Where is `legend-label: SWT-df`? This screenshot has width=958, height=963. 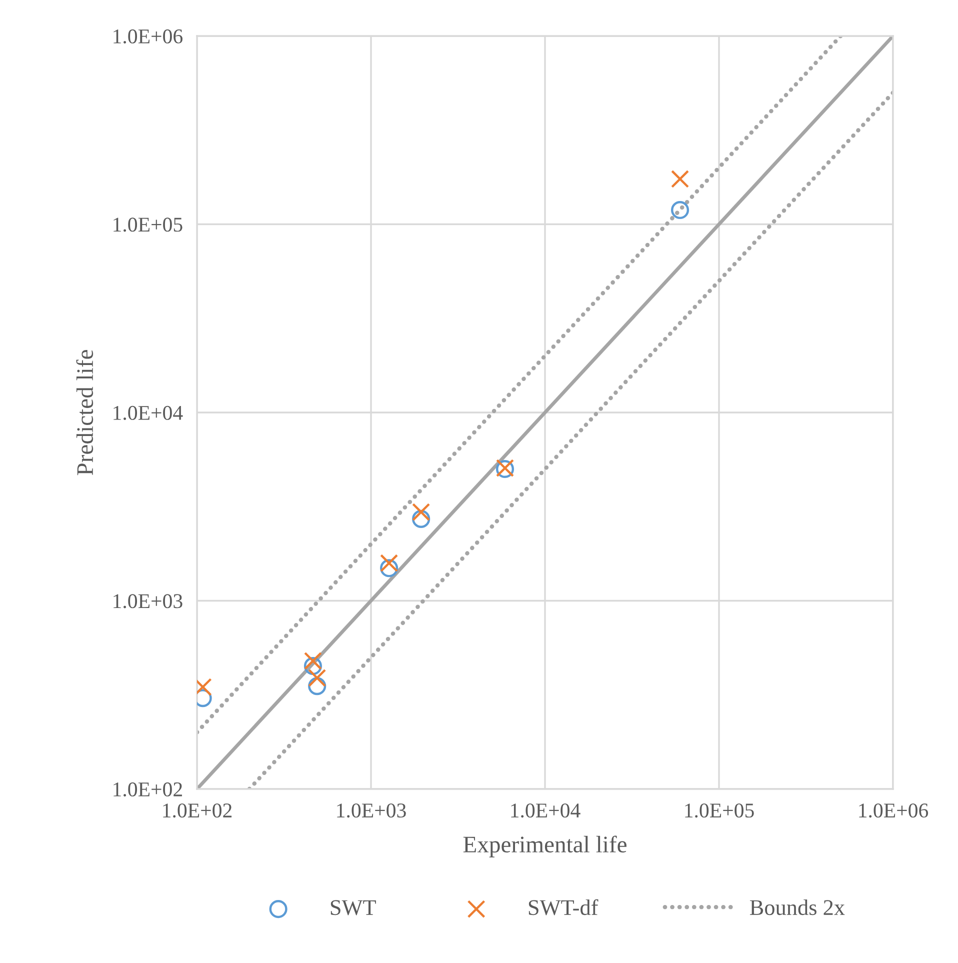 legend-label: SWT-df is located at coordinates (563, 907).